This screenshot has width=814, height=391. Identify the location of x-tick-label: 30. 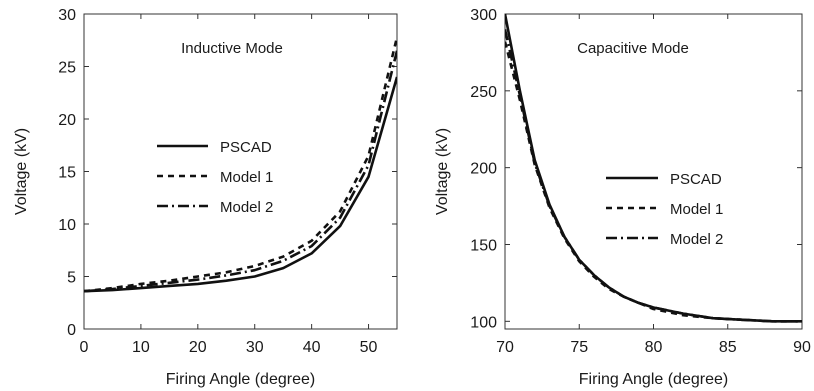
(255, 347).